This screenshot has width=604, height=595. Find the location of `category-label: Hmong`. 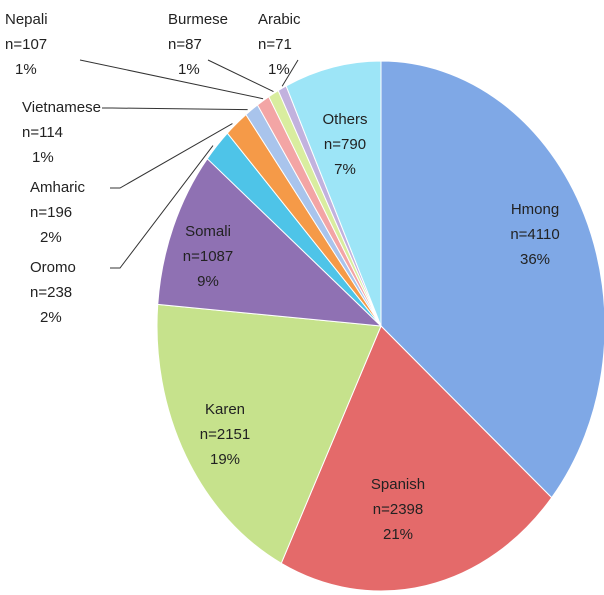

category-label: Hmong is located at coordinates (535, 209).